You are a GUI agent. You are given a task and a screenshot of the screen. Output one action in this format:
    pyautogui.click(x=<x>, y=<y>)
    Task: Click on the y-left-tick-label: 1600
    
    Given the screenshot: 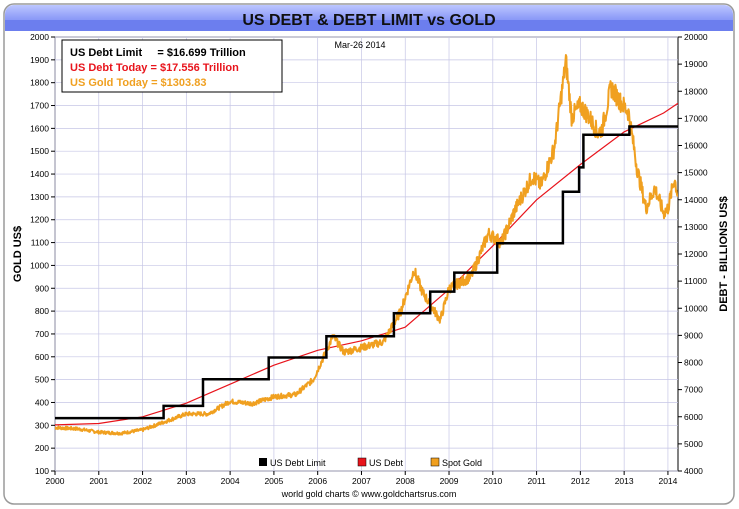 What is the action you would take?
    pyautogui.click(x=39, y=128)
    